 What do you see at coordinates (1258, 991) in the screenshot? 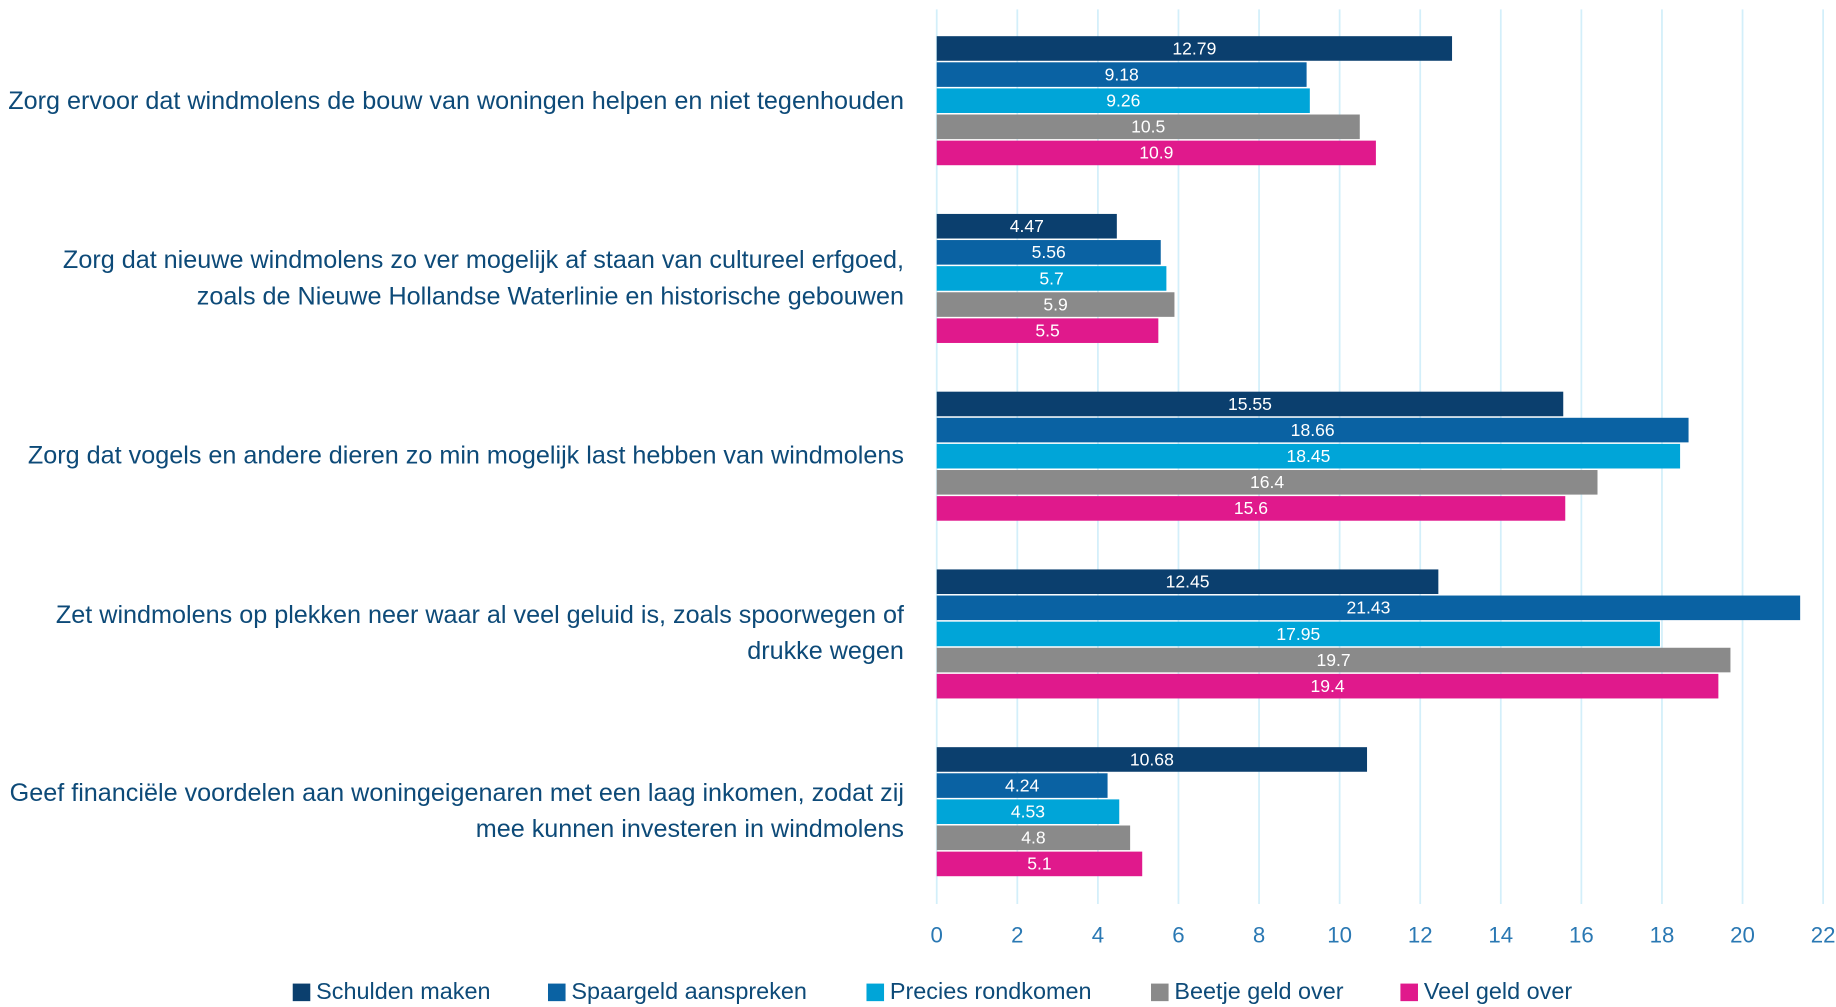
I see `legend-label: Beetje geld over` at bounding box center [1258, 991].